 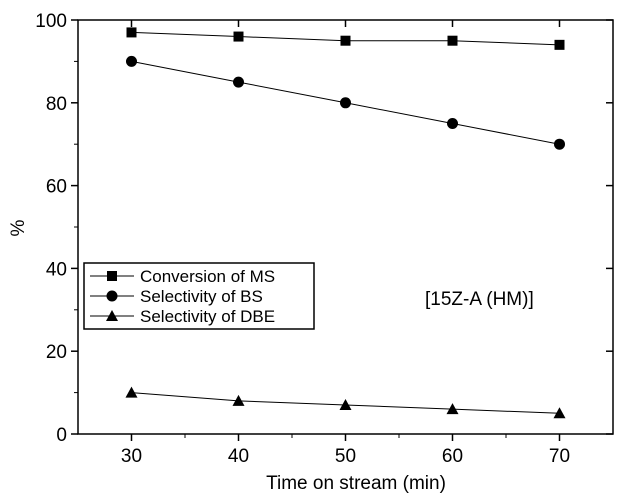 What do you see at coordinates (51, 21) in the screenshot?
I see `y-tick-label: 100` at bounding box center [51, 21].